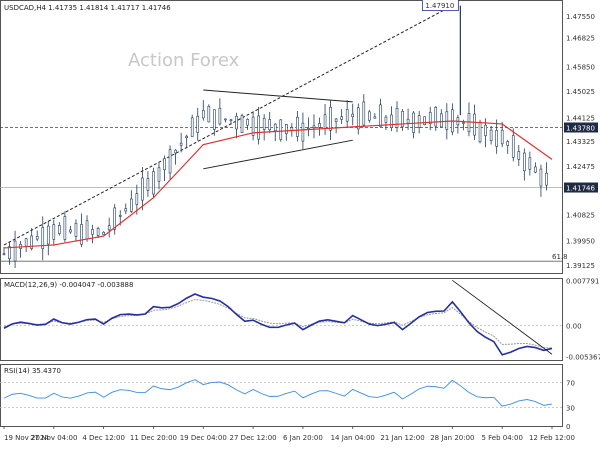 Image resolution: width=600 pixels, height=450 pixels. I want to click on price-axis-label: 1.45850, so click(580, 67).